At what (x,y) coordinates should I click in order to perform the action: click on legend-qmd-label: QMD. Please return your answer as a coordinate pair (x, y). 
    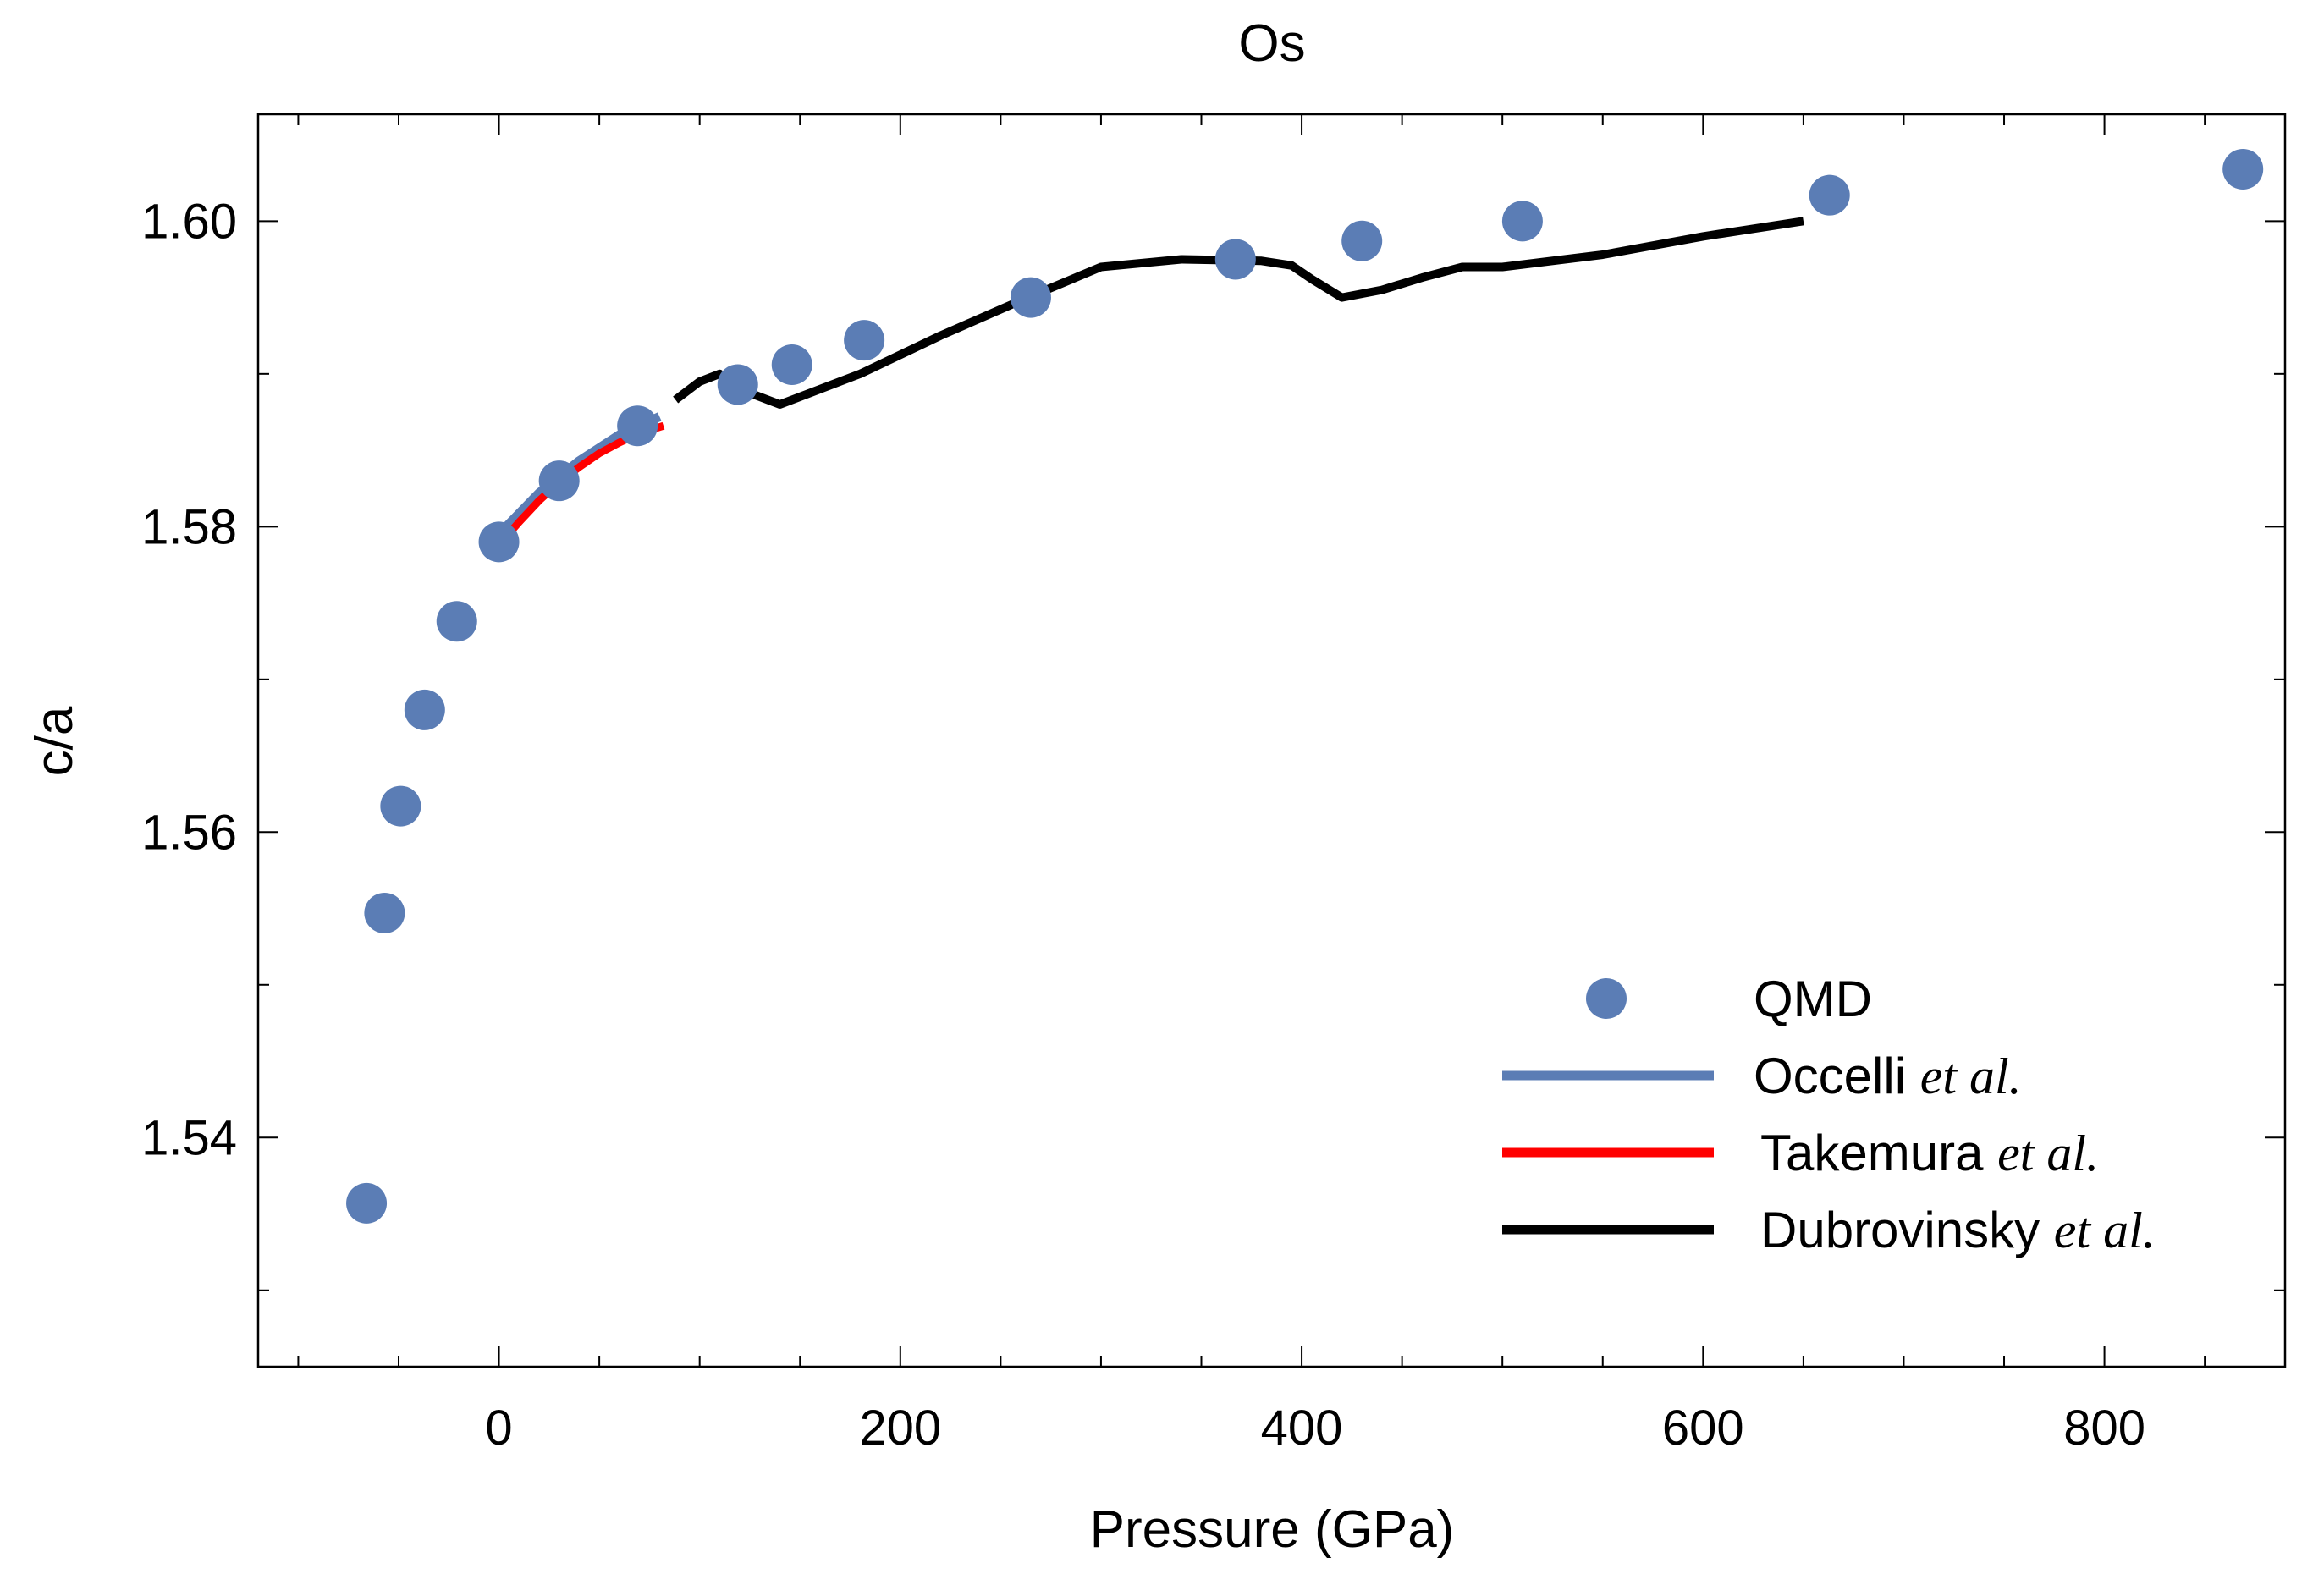
    Looking at the image, I should click on (1813, 999).